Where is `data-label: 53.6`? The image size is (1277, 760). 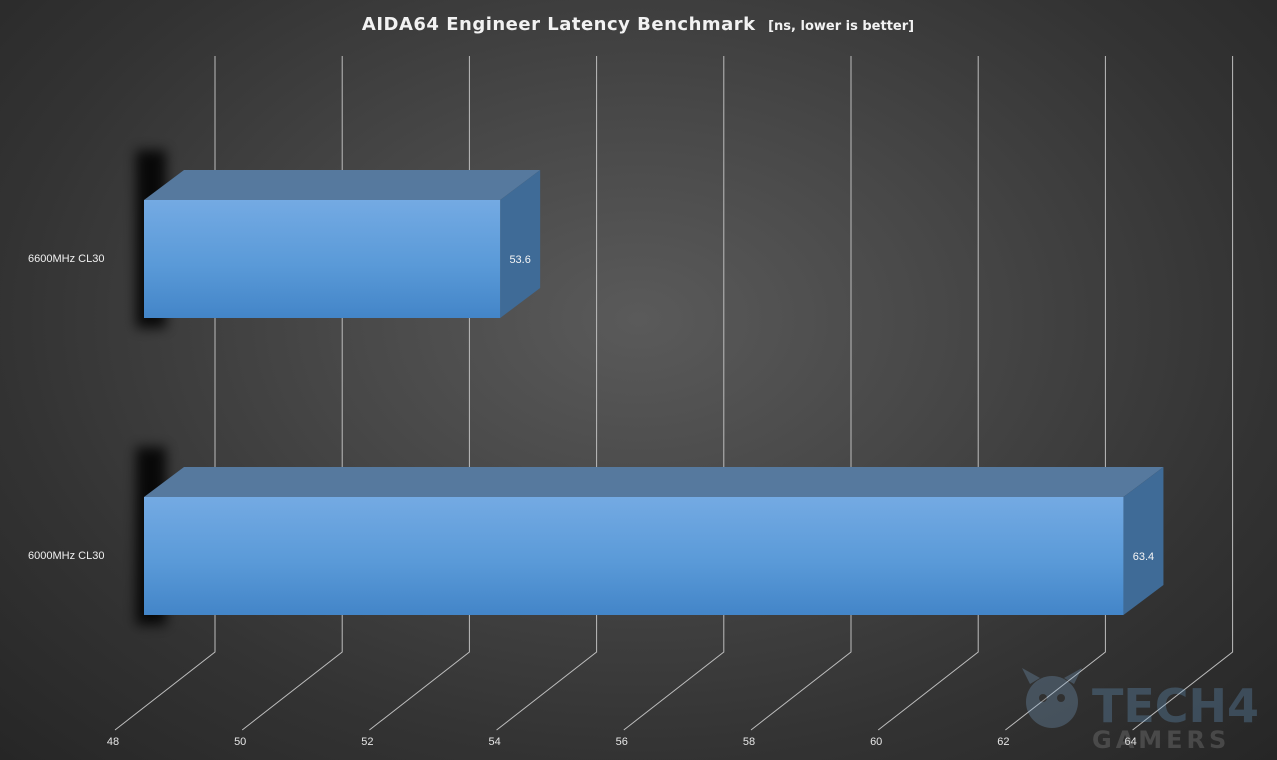 data-label: 53.6 is located at coordinates (519, 260).